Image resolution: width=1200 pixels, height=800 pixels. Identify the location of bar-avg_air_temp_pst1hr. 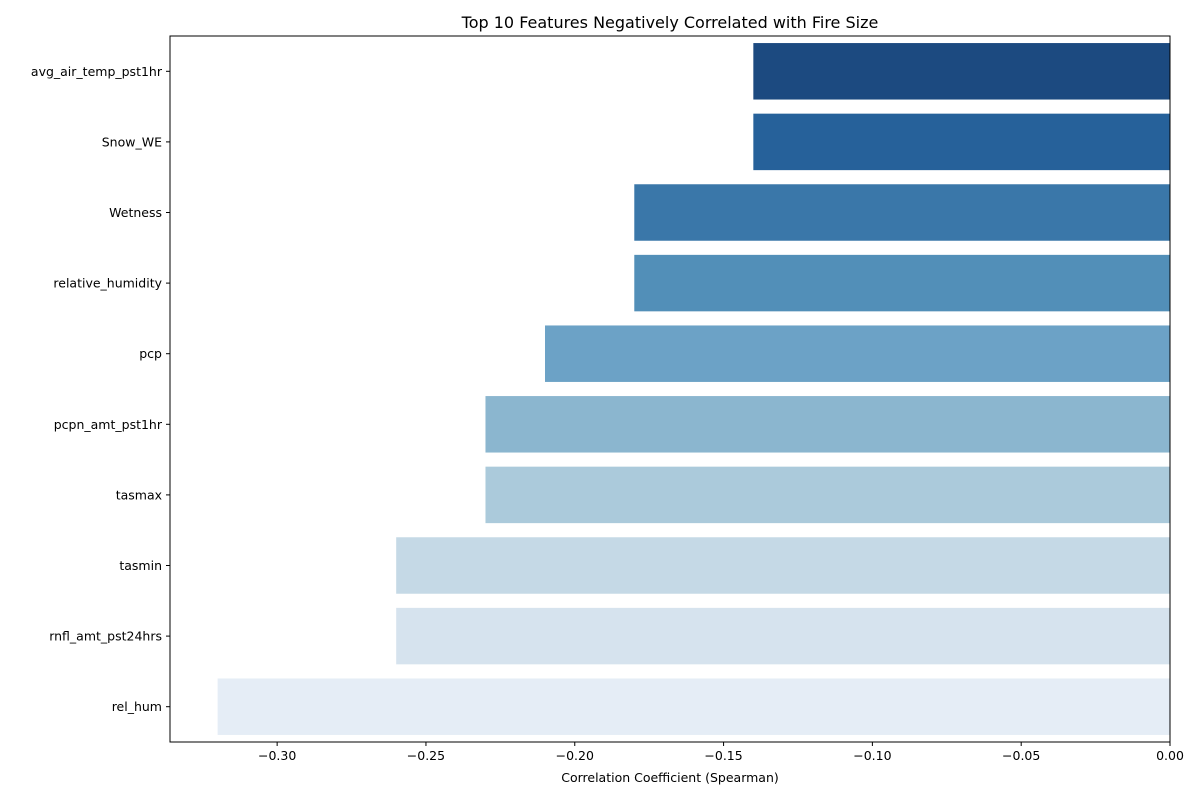
(961, 71).